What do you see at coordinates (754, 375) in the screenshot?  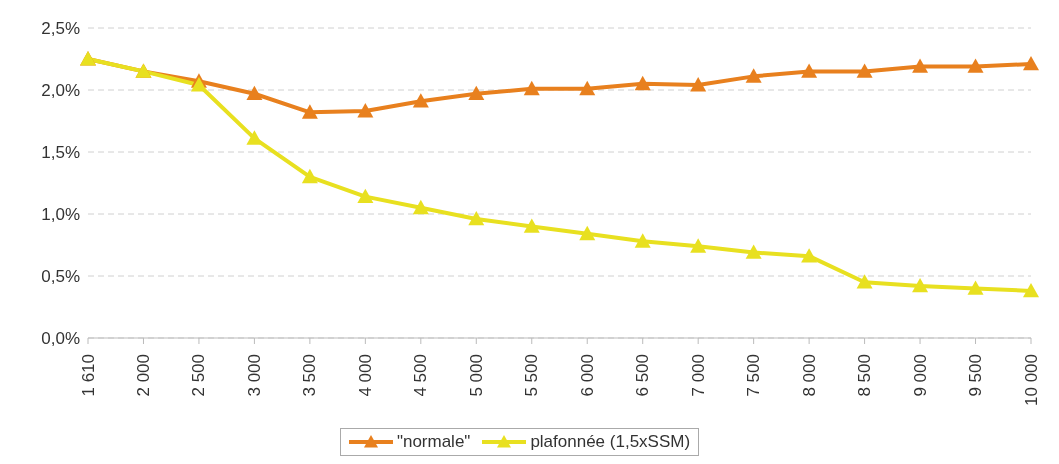 I see `x-tick-label: 7 500` at bounding box center [754, 375].